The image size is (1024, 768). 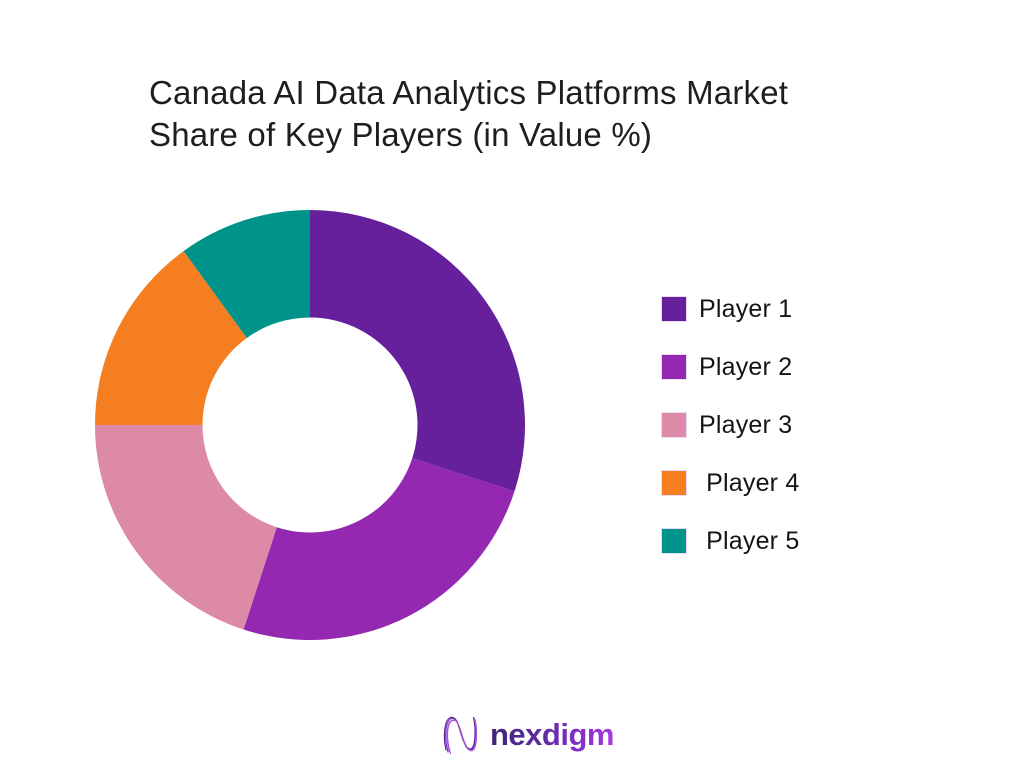 I want to click on nexdigm-logo: nexdigm, so click(x=528, y=735).